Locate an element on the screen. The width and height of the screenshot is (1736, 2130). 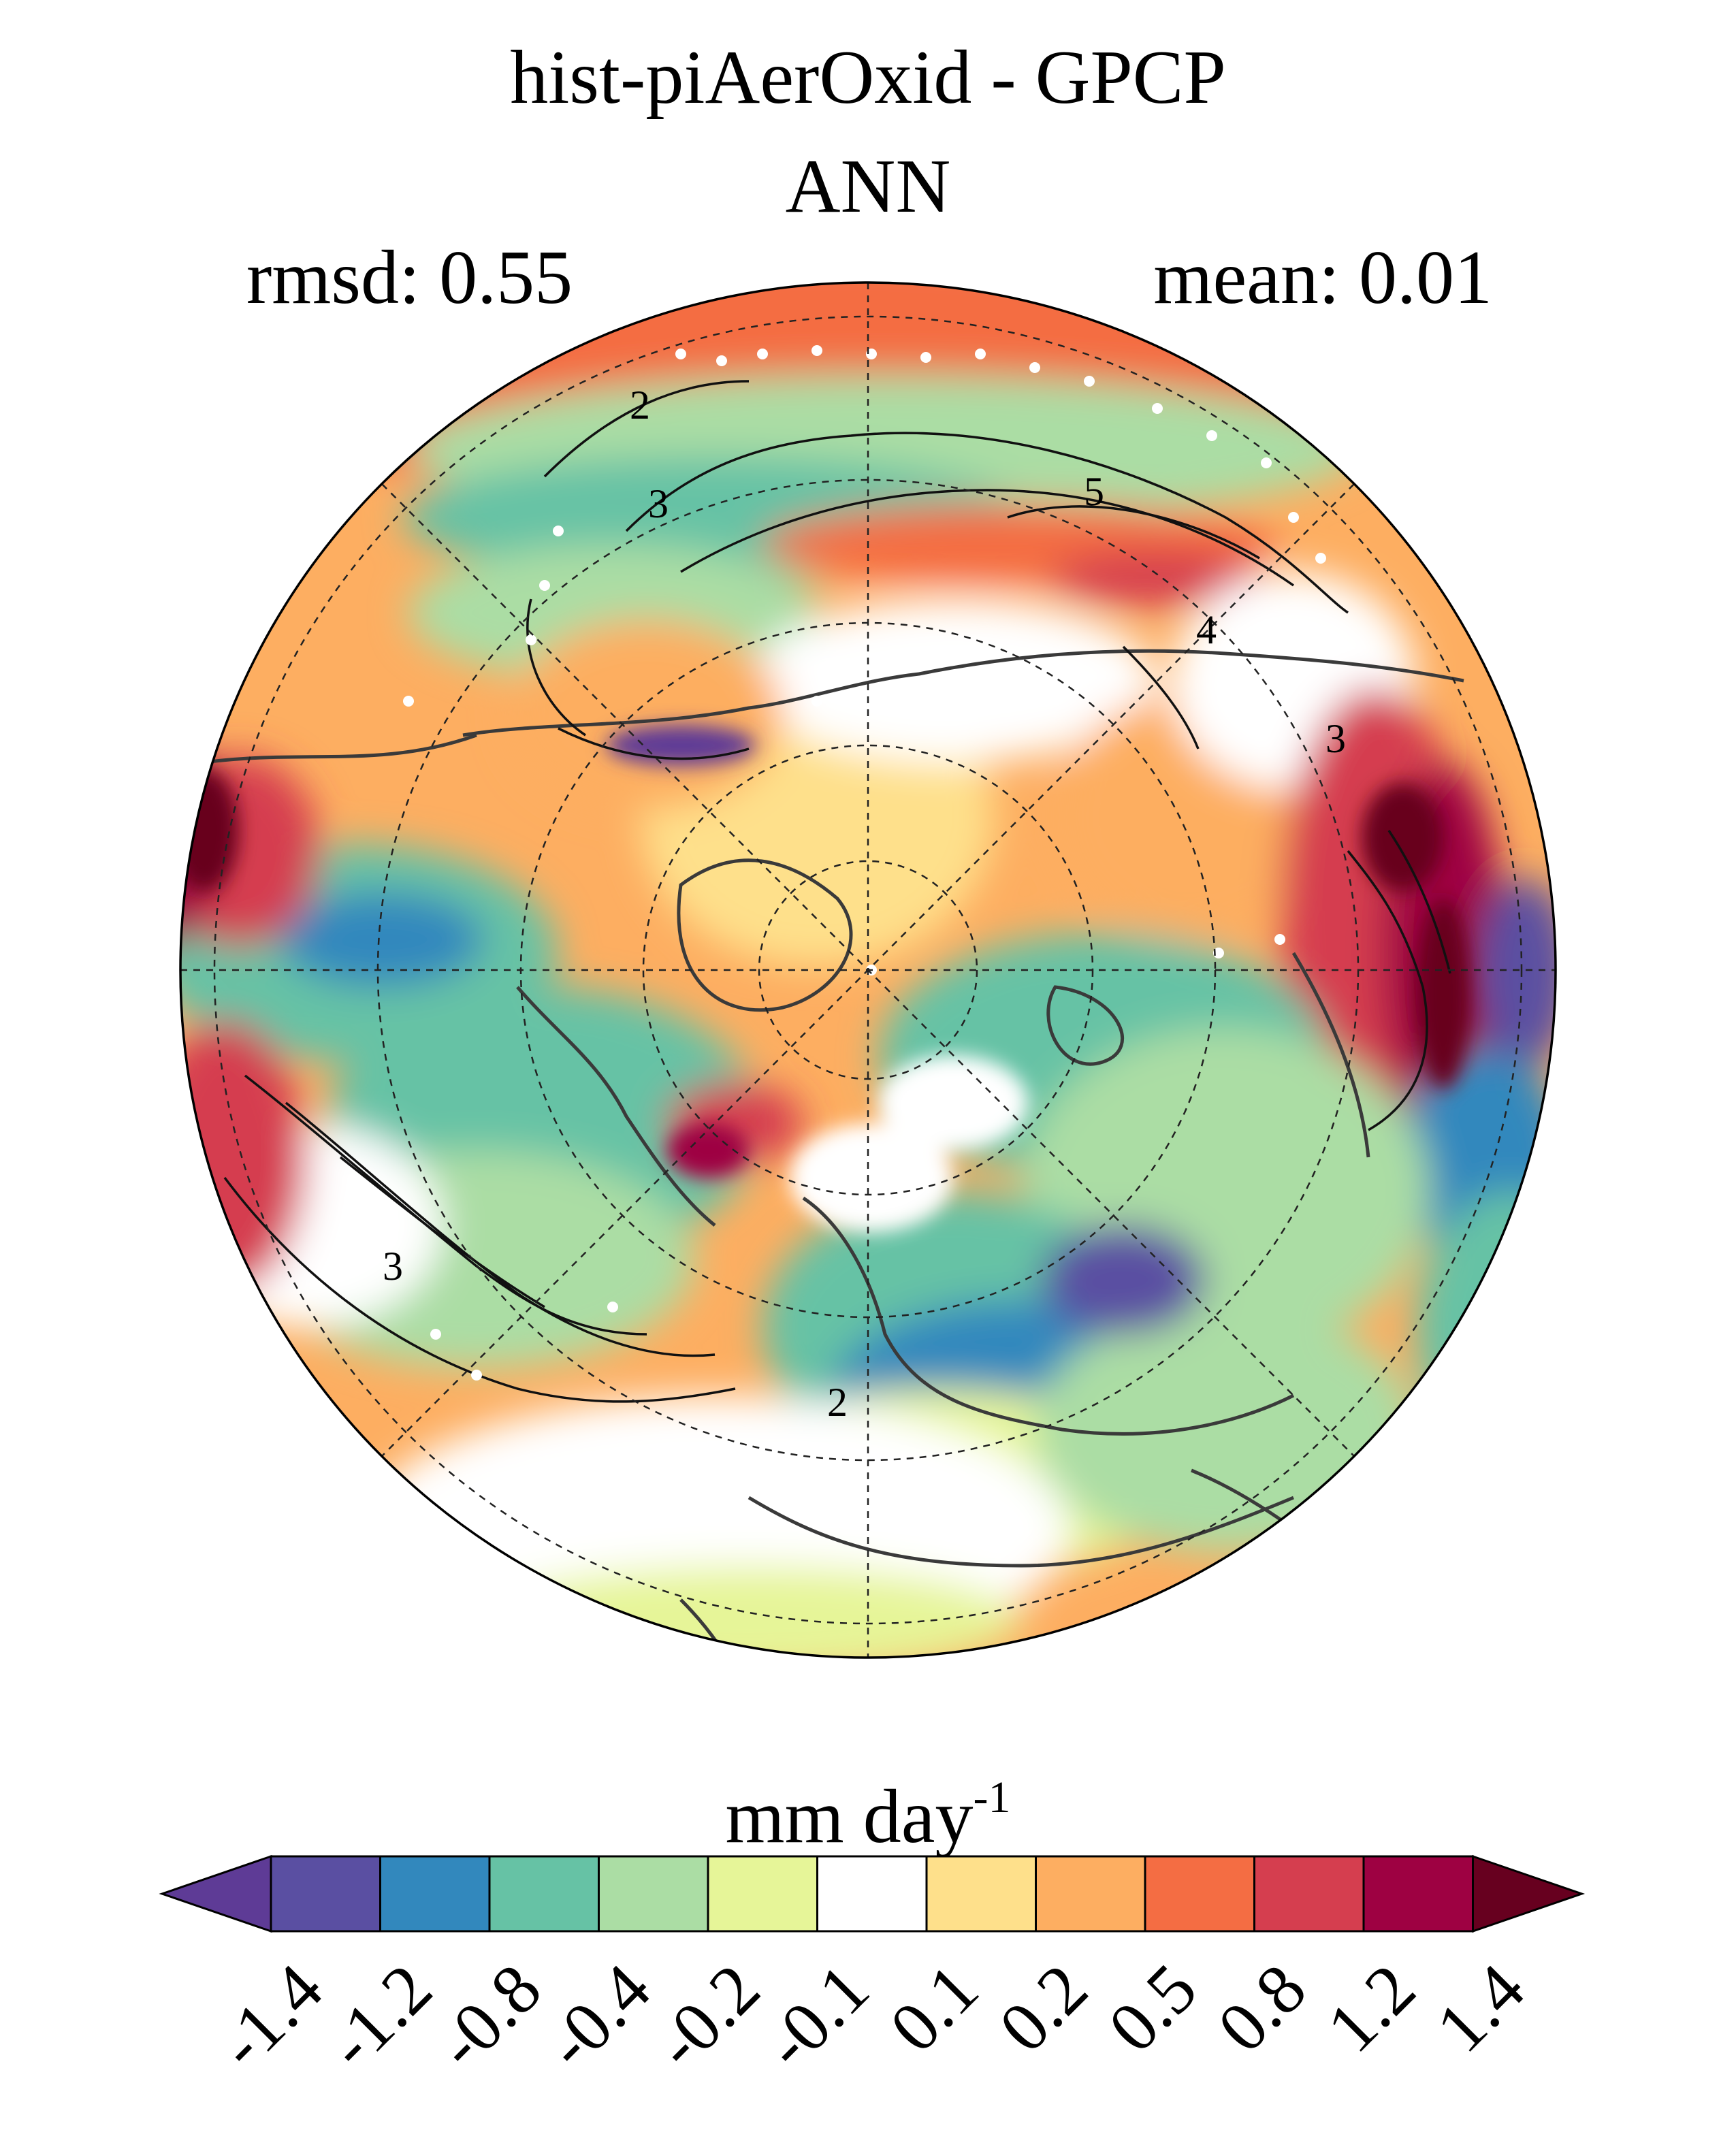
colorbar-min-triangle is located at coordinates (215, 1893).